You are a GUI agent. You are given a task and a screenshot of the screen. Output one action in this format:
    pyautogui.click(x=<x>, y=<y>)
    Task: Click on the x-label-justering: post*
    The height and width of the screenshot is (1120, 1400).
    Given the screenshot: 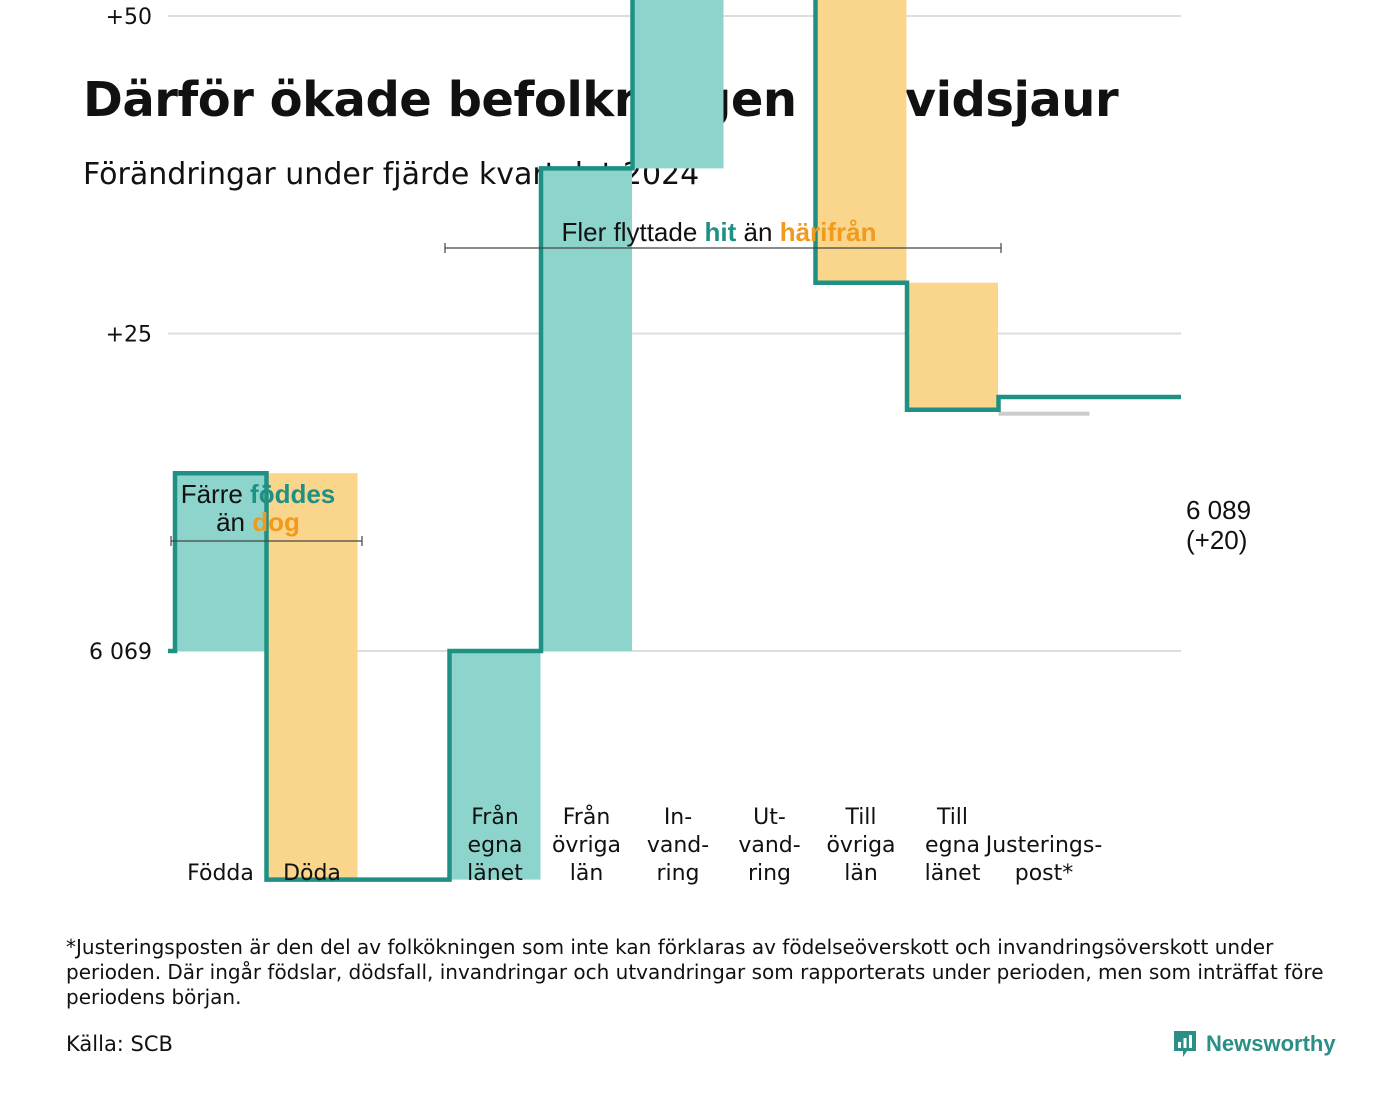 What is the action you would take?
    pyautogui.click(x=1044, y=873)
    